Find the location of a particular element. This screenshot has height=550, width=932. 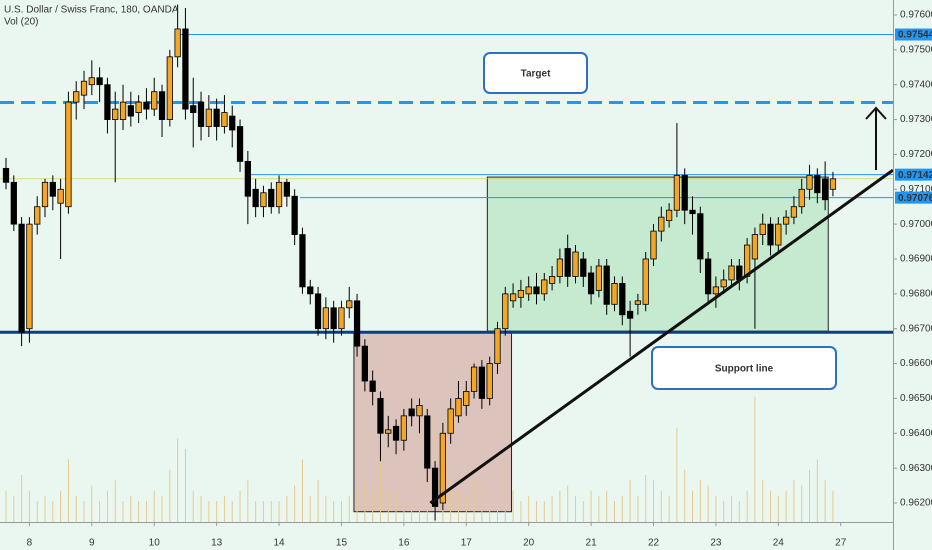

x-tick-label: 24 is located at coordinates (779, 543).